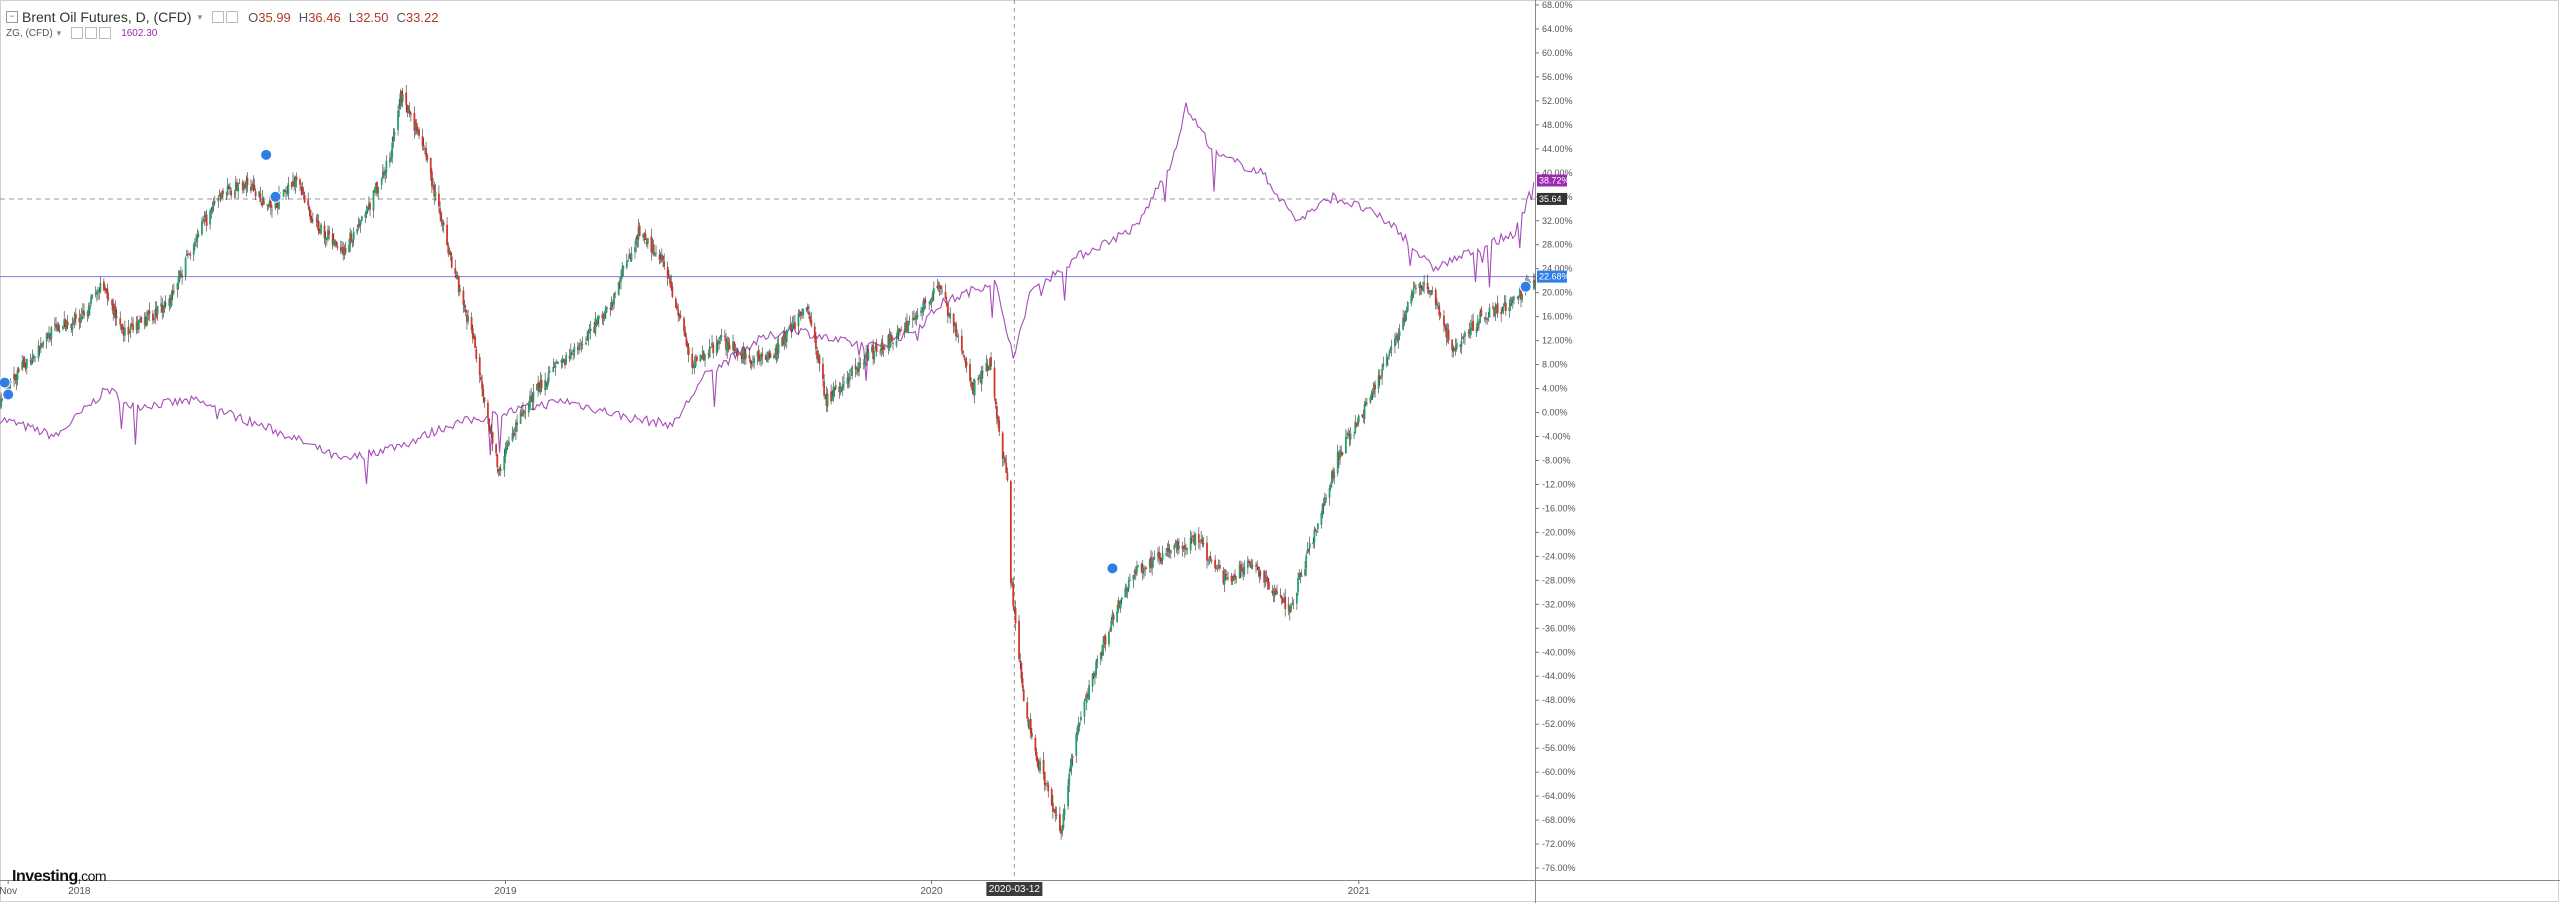  What do you see at coordinates (107, 17) in the screenshot?
I see `main-series-title: Brent Oil Futures, D, (CFD)` at bounding box center [107, 17].